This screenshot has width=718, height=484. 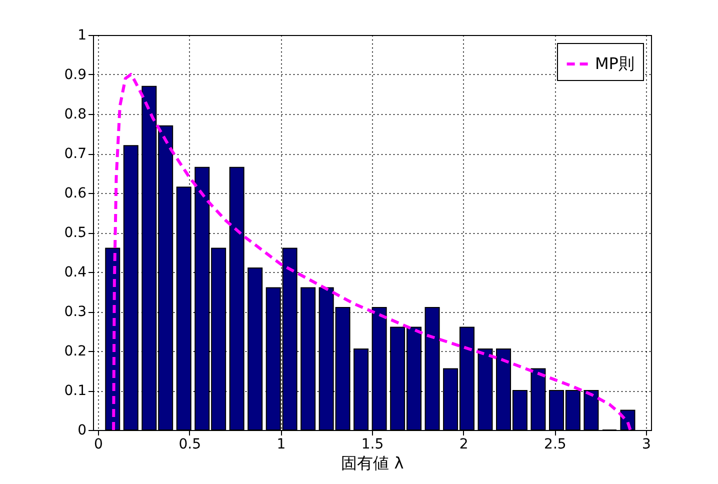 What do you see at coordinates (75, 352) in the screenshot?
I see `y-tick-label: 0.2` at bounding box center [75, 352].